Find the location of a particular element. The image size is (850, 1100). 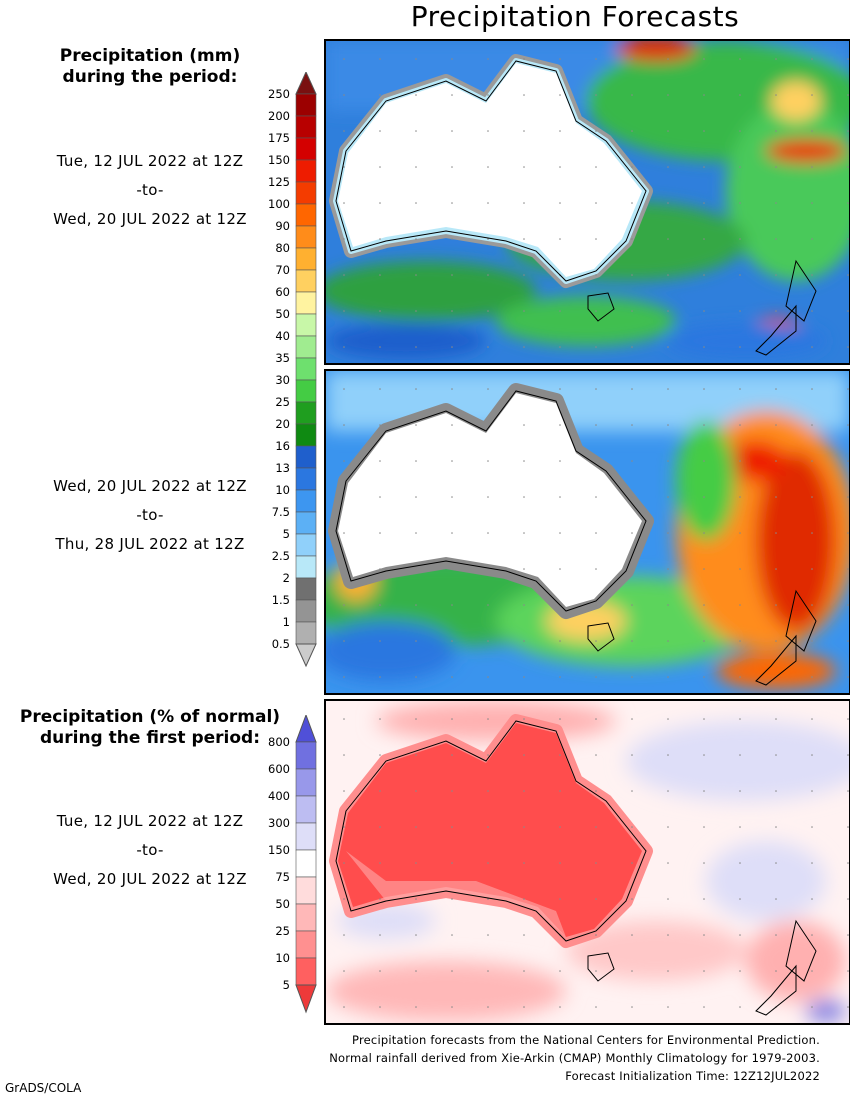

anomaly-colorbar-top-arrow is located at coordinates (306, 729).